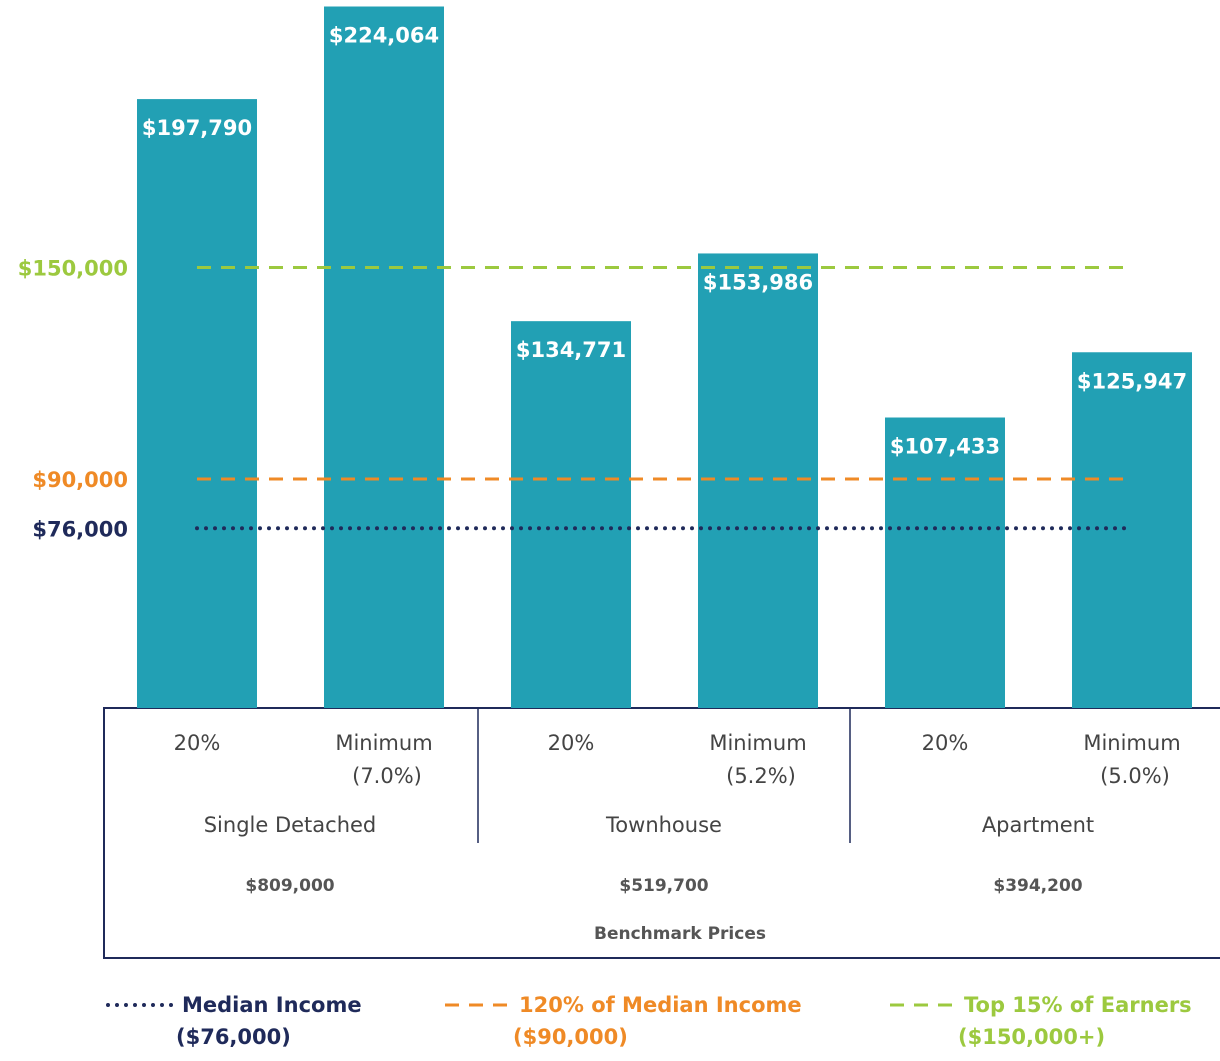 This screenshot has width=1220, height=1061. What do you see at coordinates (289, 886) in the screenshot?
I see `group-price: $809,000` at bounding box center [289, 886].